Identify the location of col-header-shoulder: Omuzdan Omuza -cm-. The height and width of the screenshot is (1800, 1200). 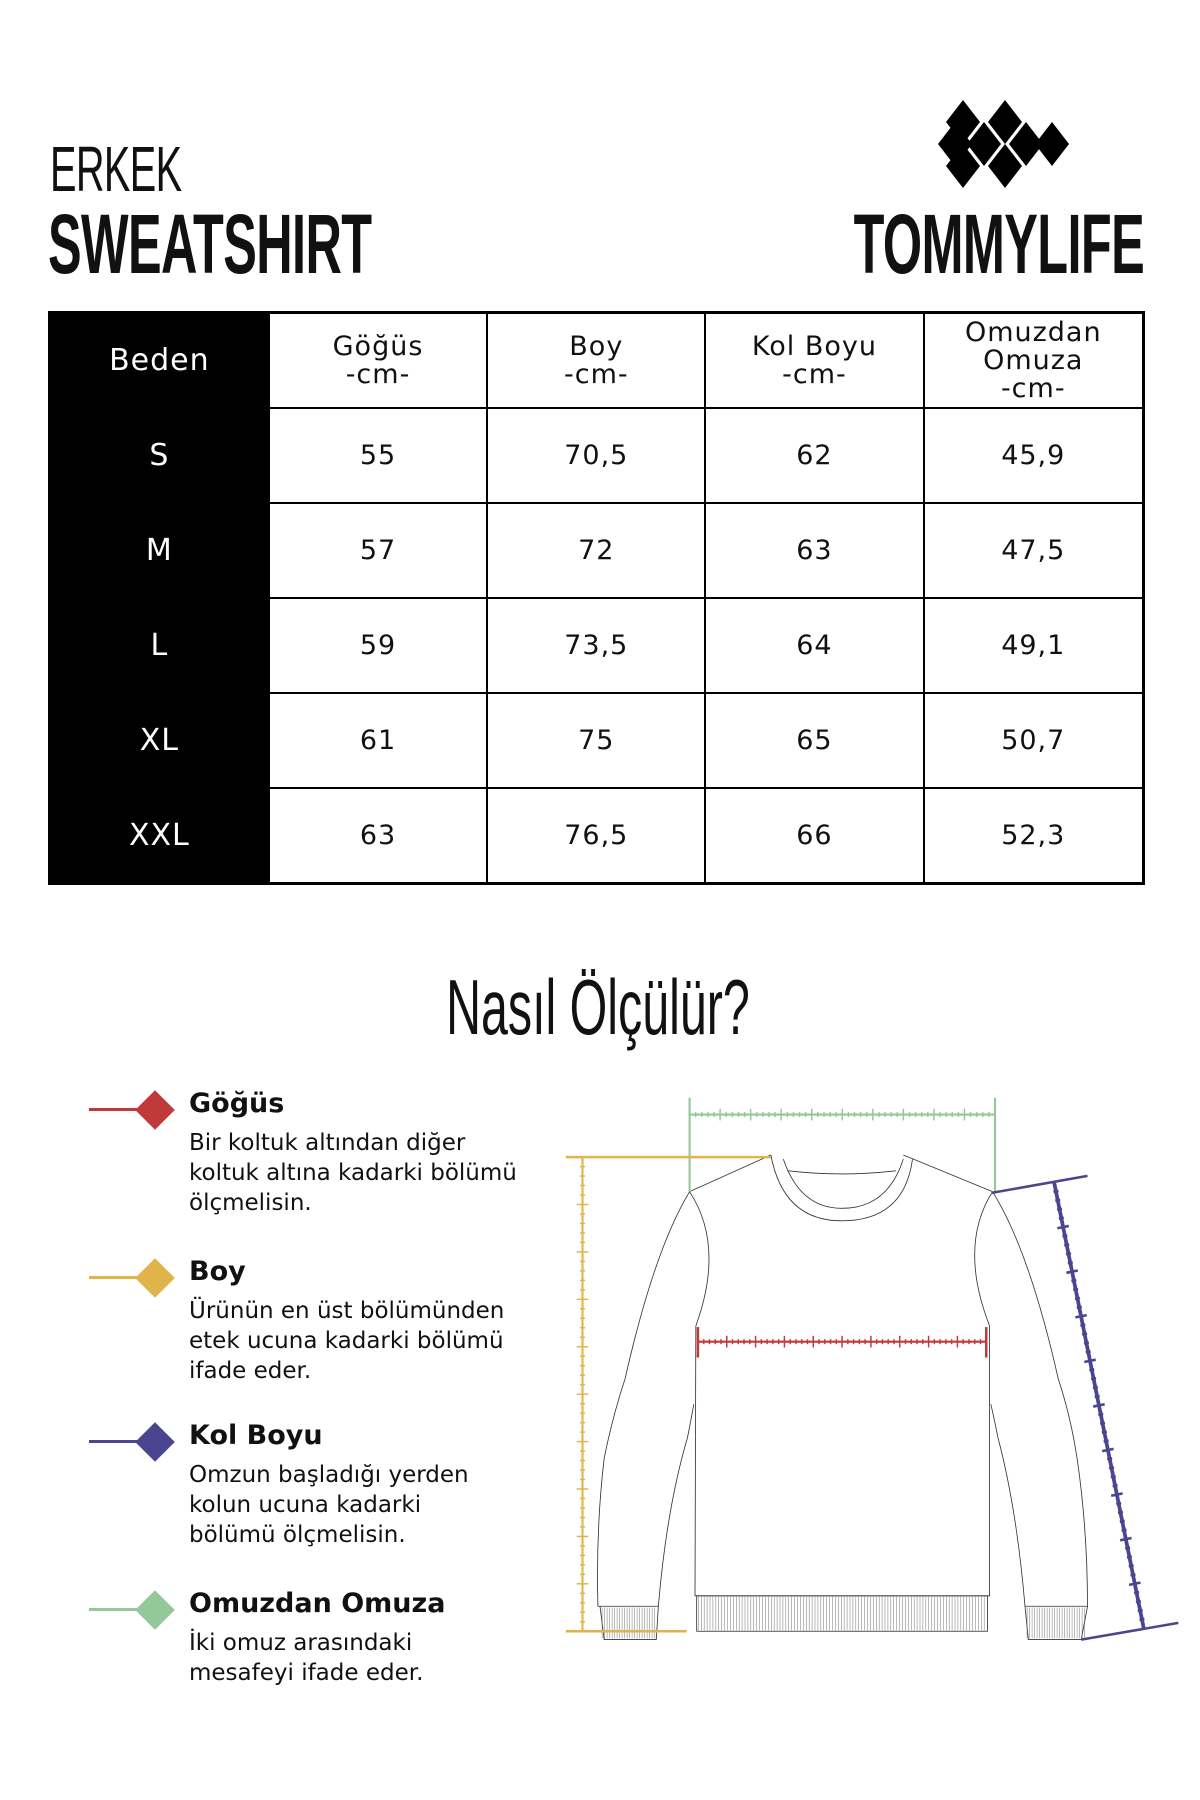
(1033, 360).